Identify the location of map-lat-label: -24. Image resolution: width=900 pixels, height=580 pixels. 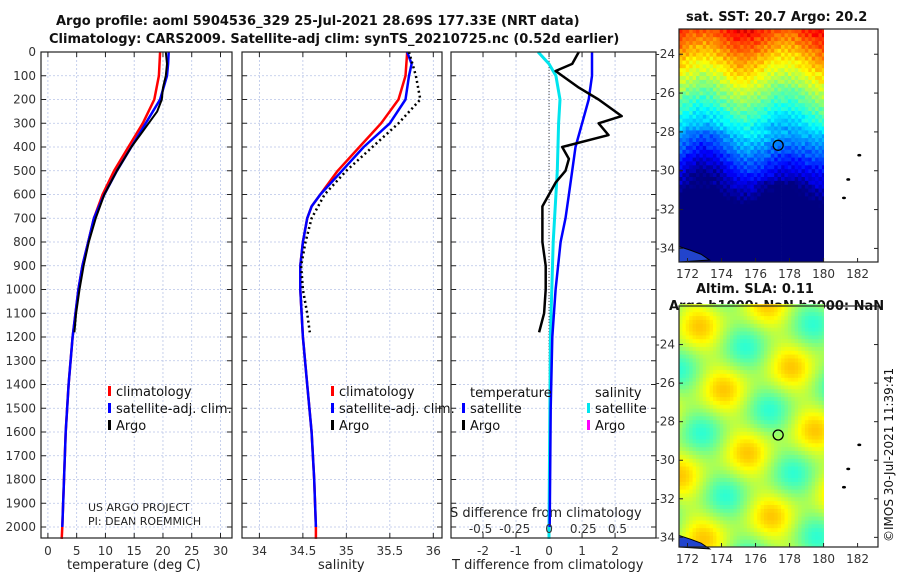
(665, 54).